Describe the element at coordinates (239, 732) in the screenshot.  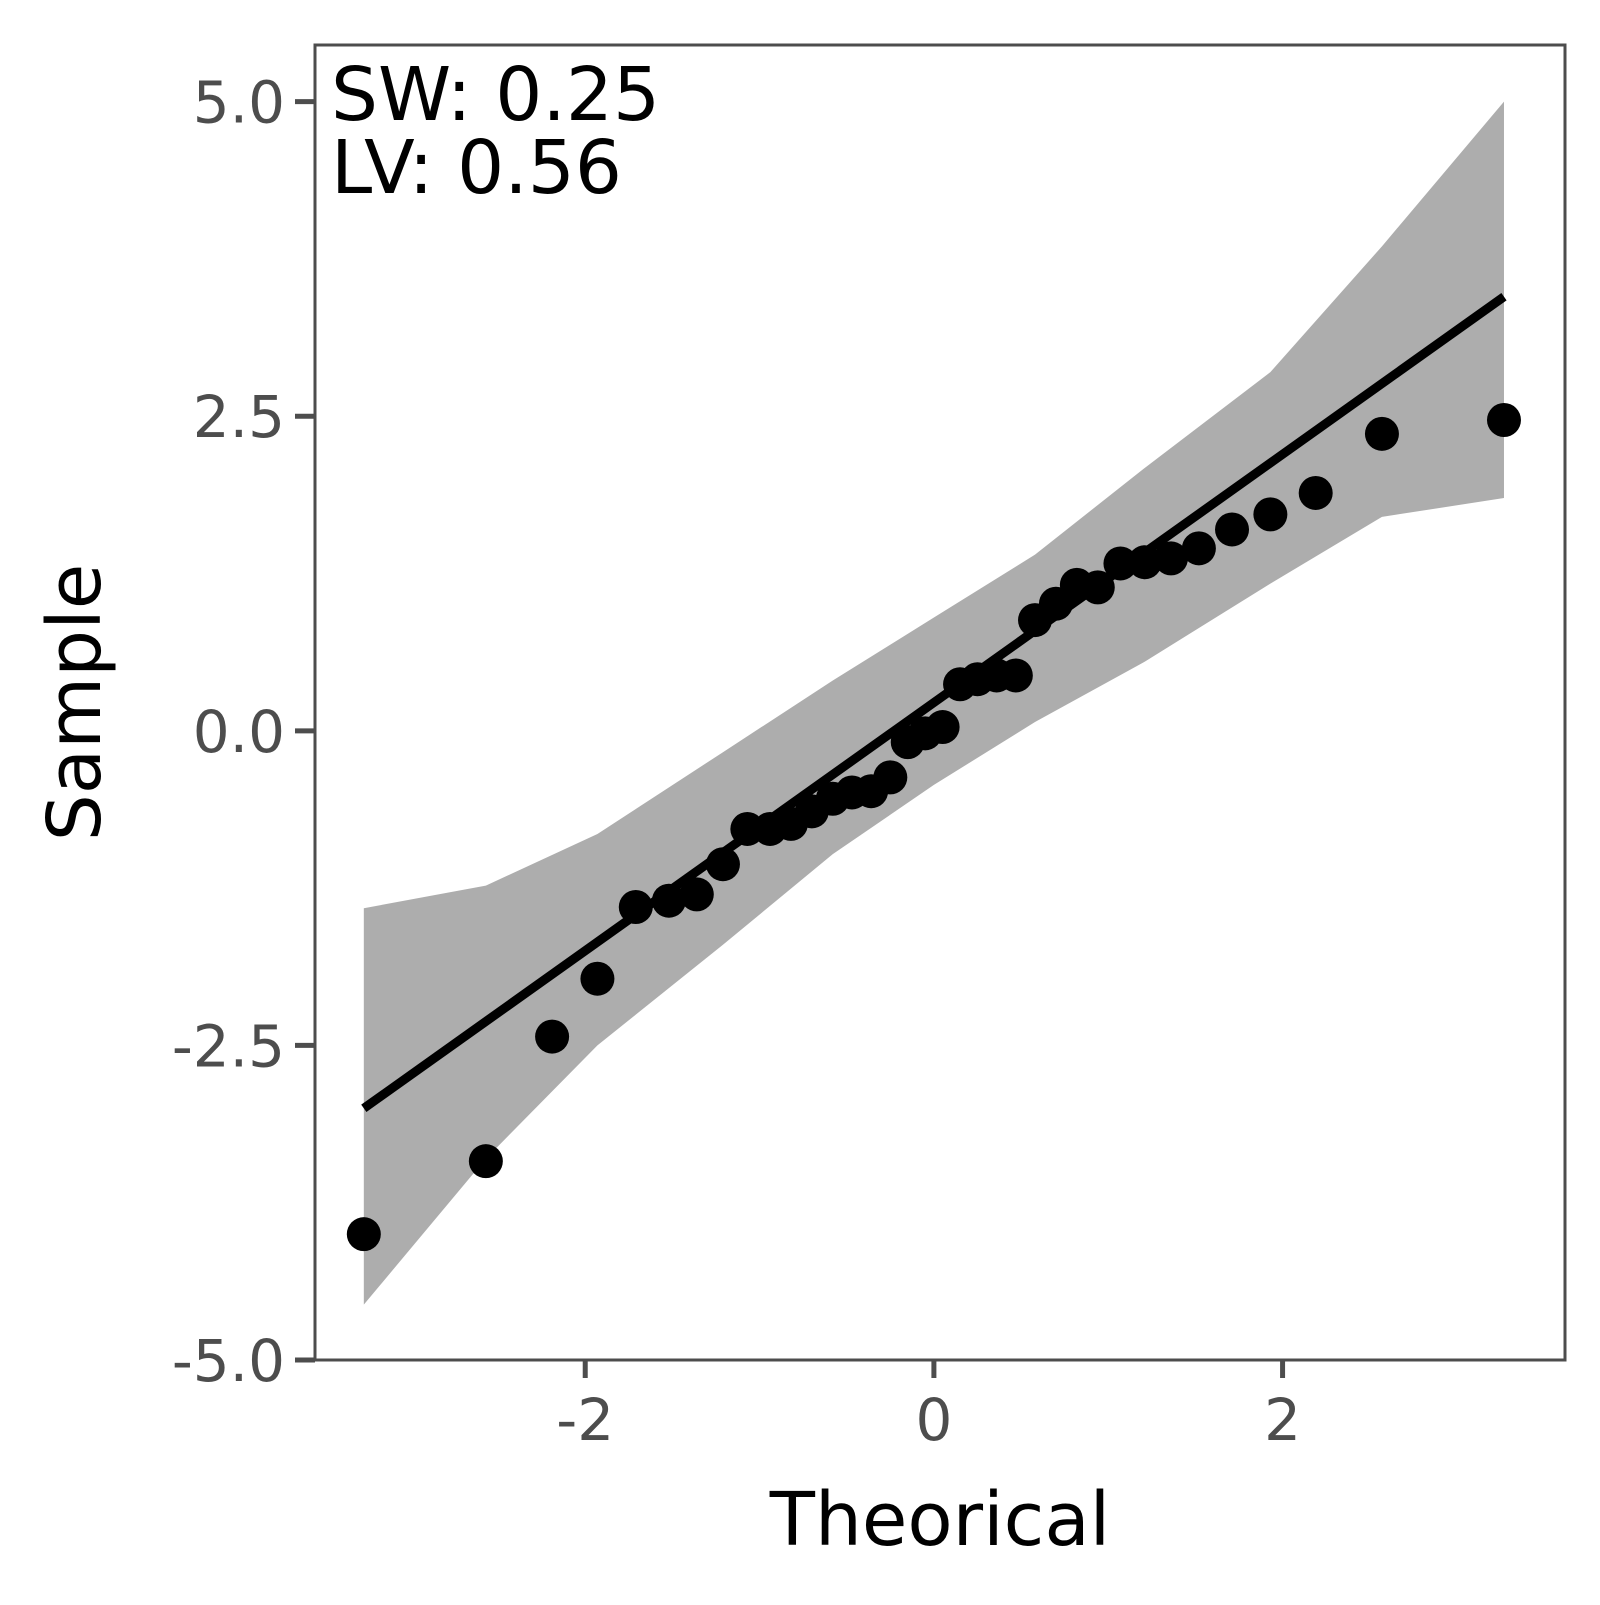
I see `y-tick-label: 0.0` at that location.